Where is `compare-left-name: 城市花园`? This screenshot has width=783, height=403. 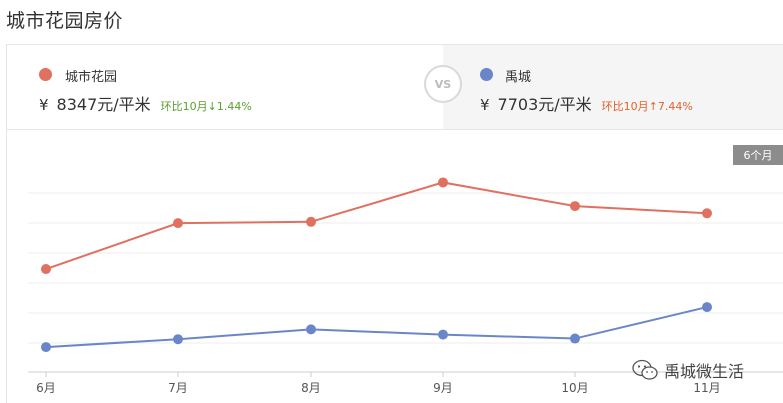 compare-left-name: 城市花园 is located at coordinates (91, 77).